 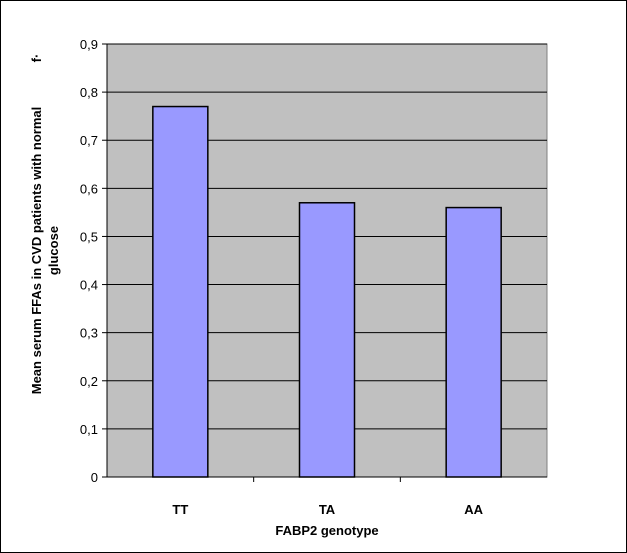 I want to click on x-tick-labels: TT TA AA, so click(x=327, y=509).